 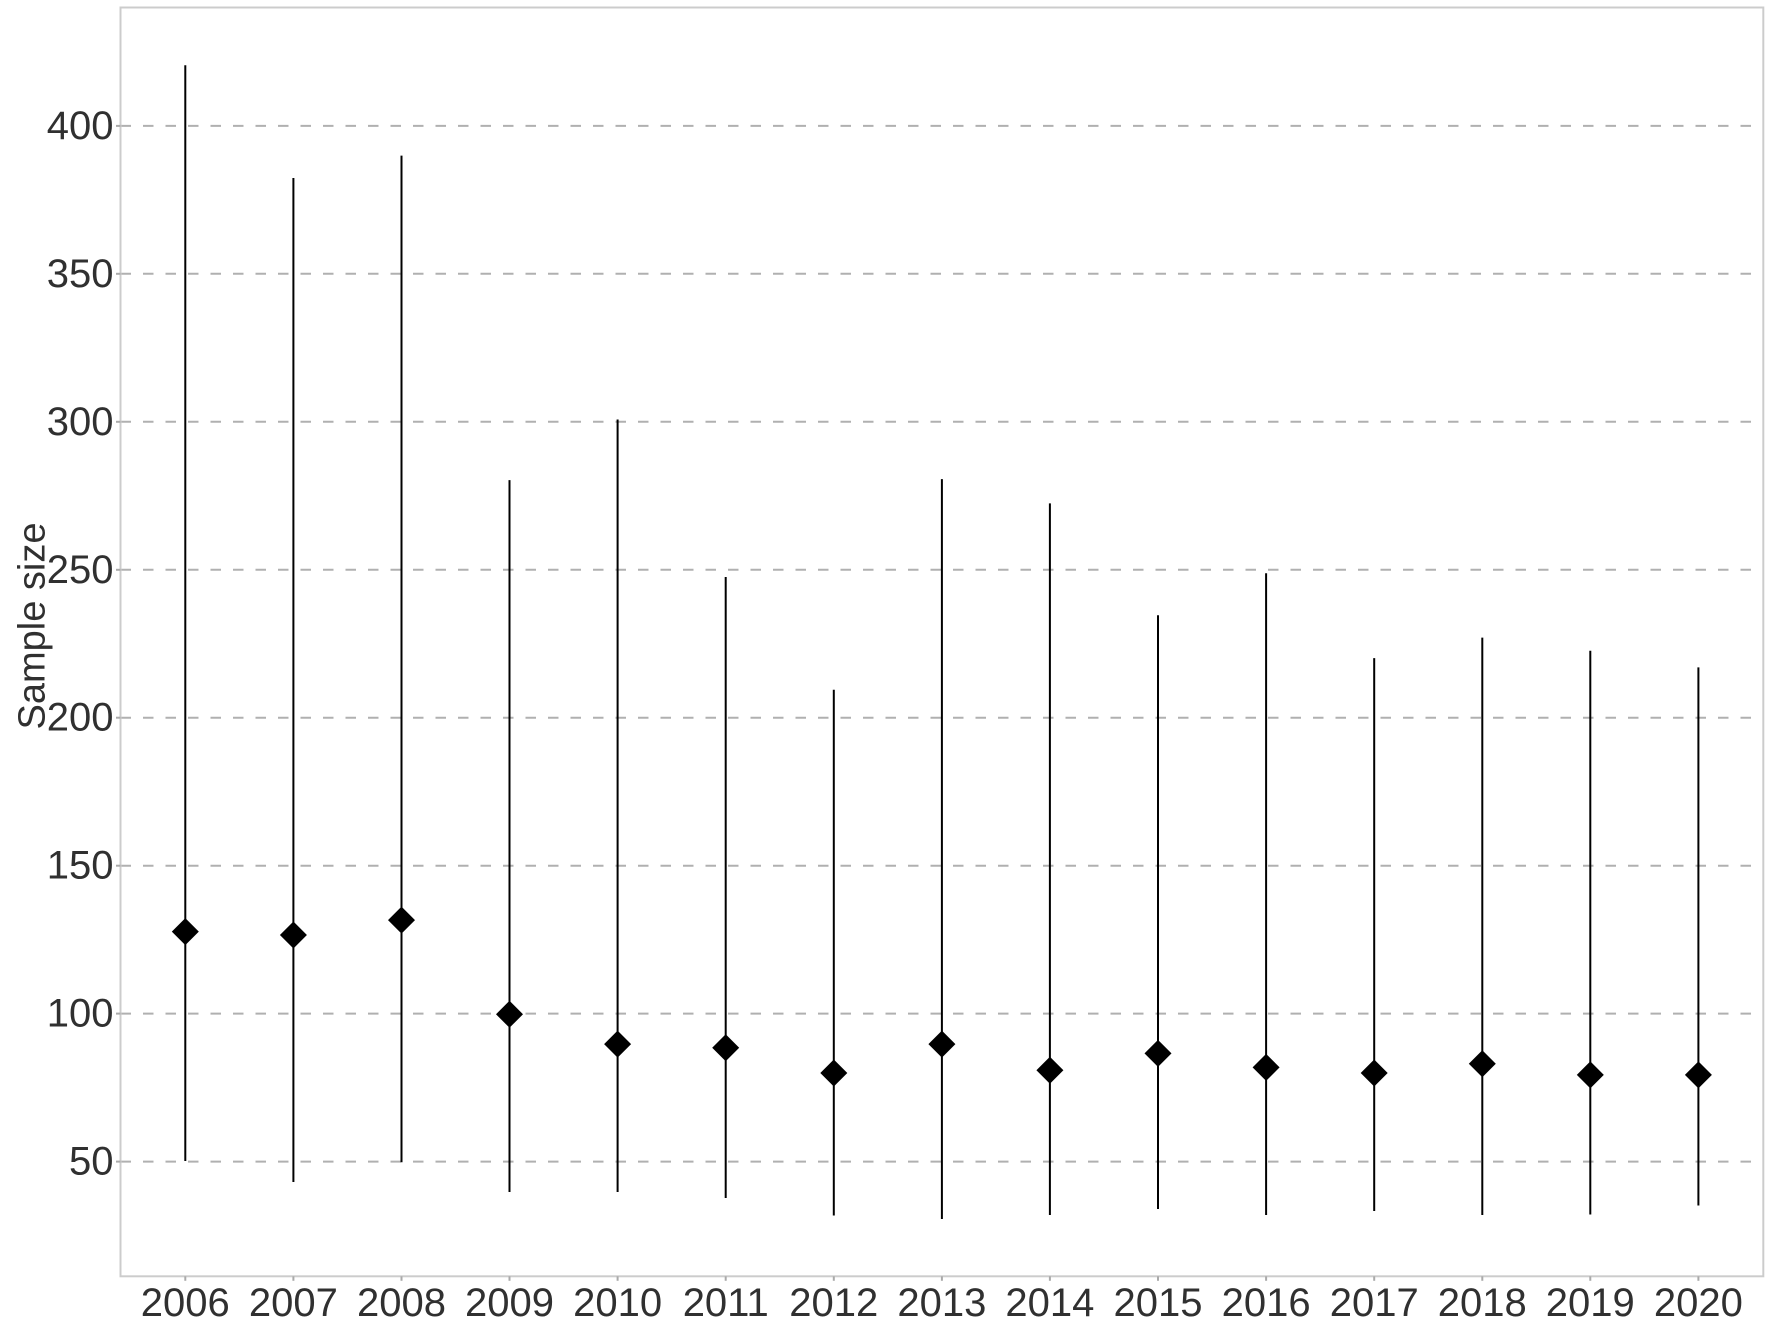 I want to click on svg-text: 200, so click(x=80, y=718).